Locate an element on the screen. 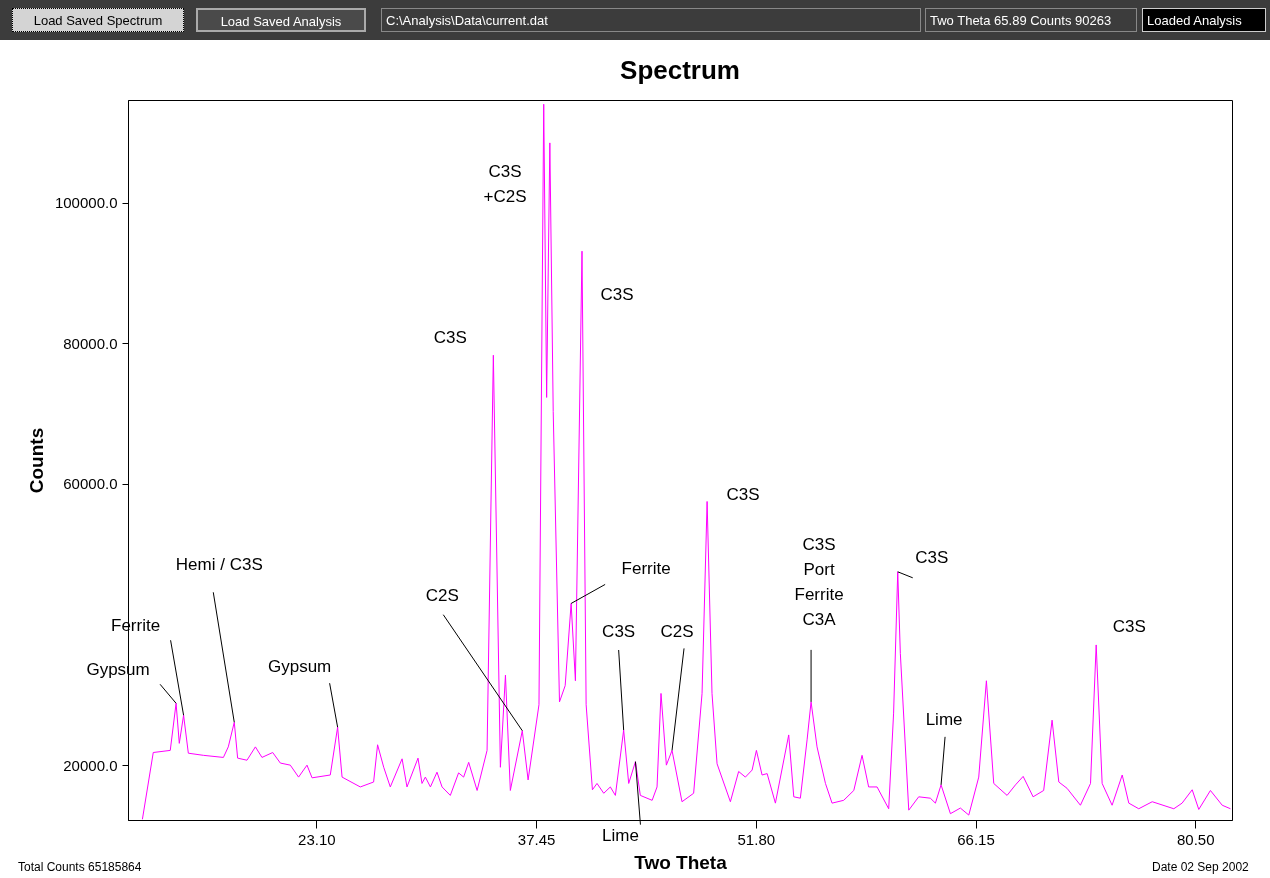  x-tick-label: 80.50 is located at coordinates (1195, 839).